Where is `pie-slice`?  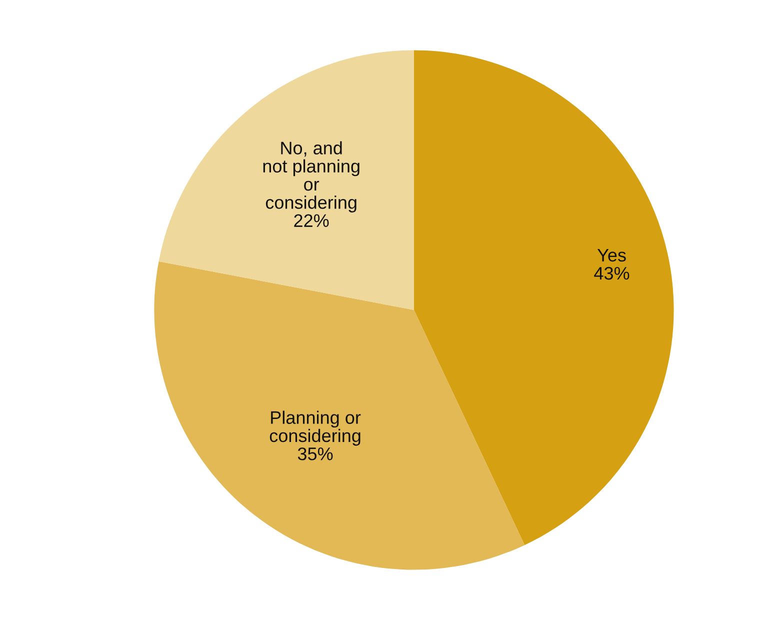
pie-slice is located at coordinates (286, 180).